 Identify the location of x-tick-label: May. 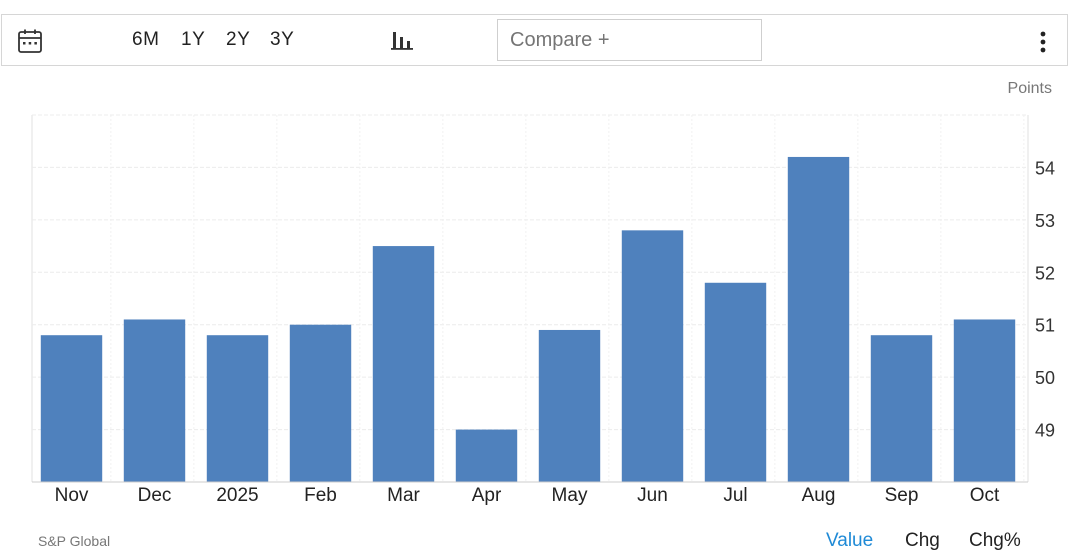
(570, 495).